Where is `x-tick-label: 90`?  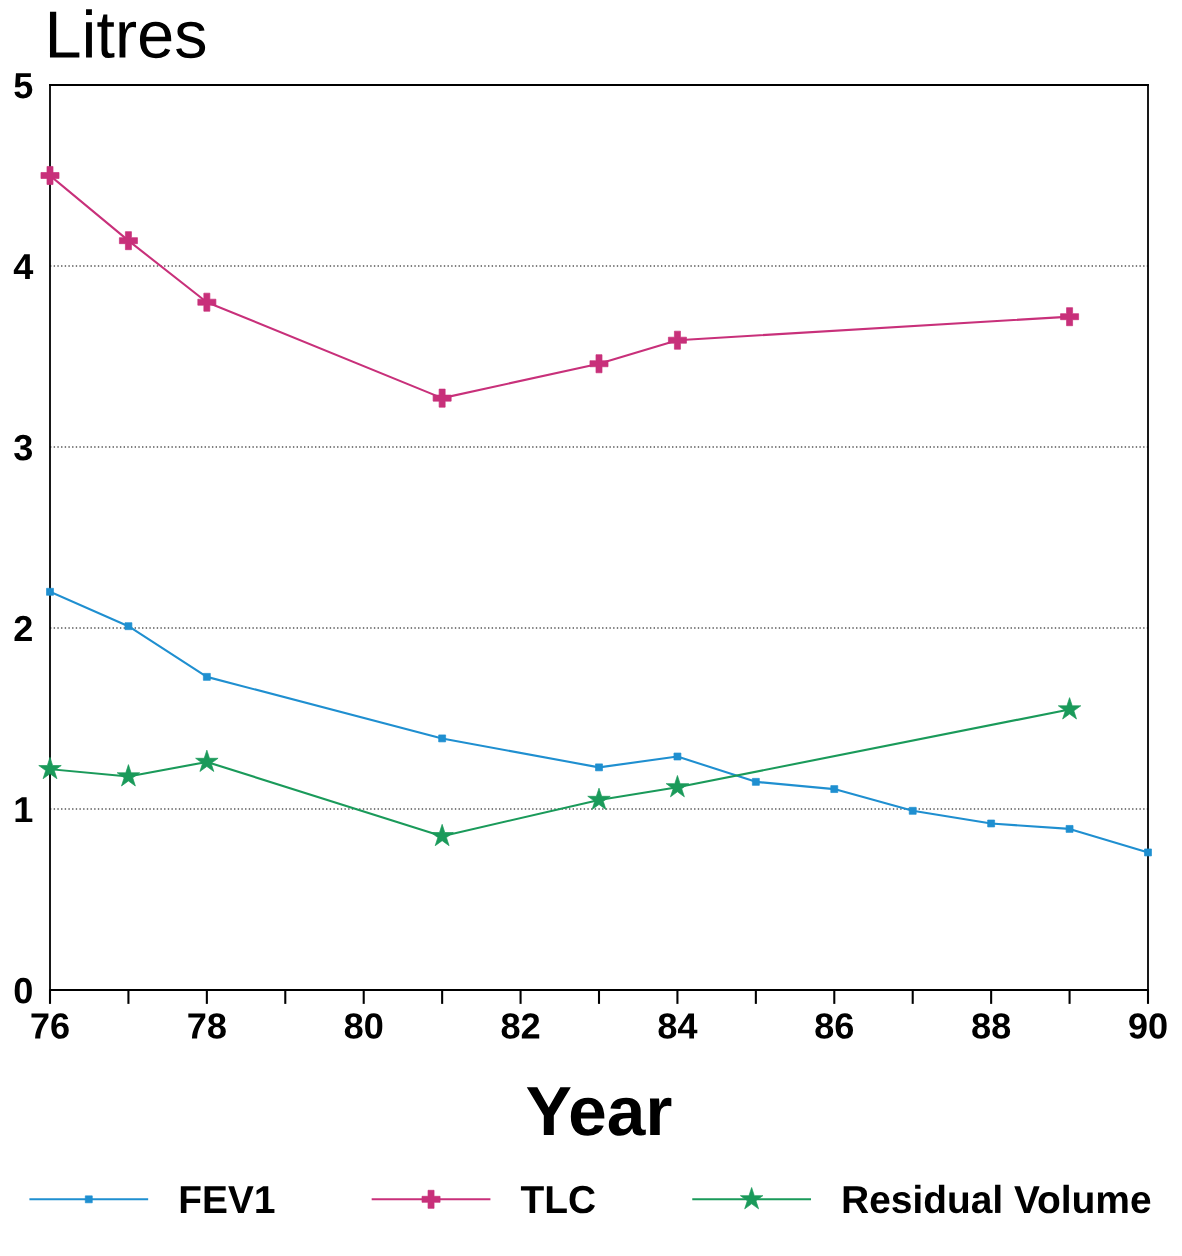
x-tick-label: 90 is located at coordinates (1148, 1026).